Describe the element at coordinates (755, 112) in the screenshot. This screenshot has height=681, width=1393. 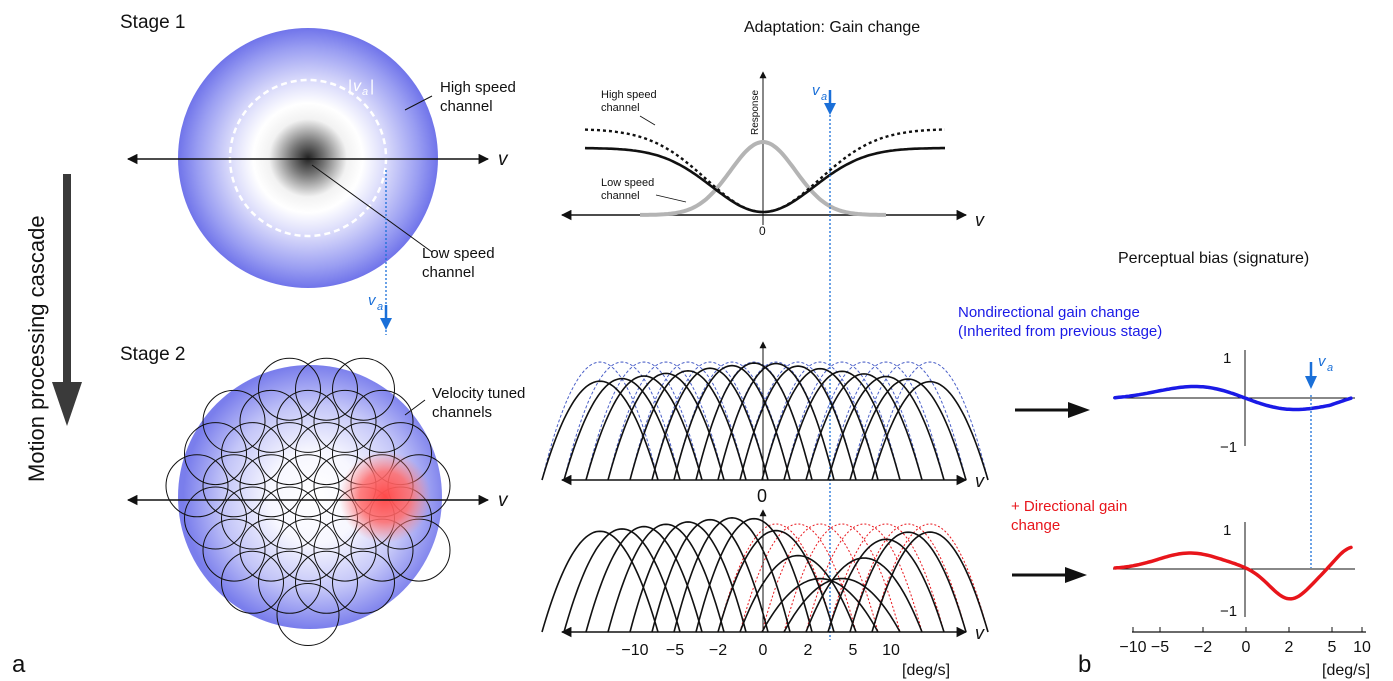
I see `adapt-response-label: Response` at that location.